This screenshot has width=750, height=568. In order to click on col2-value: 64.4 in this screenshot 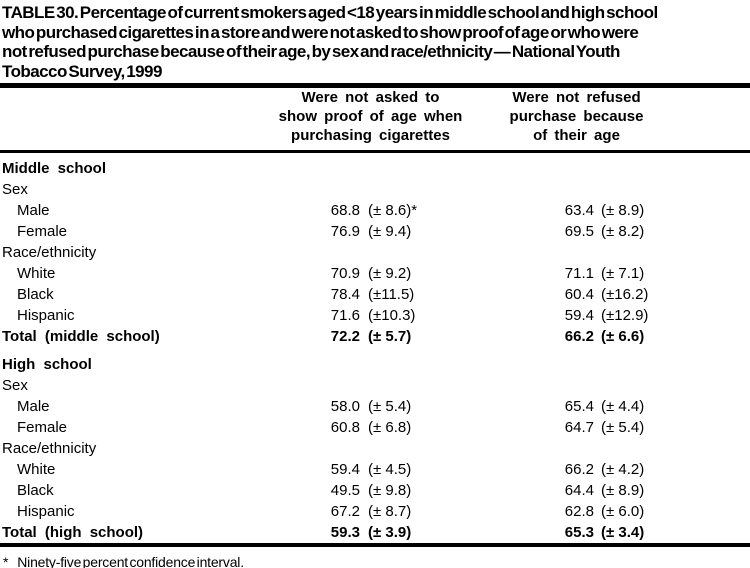, I will do `click(579, 490)`.